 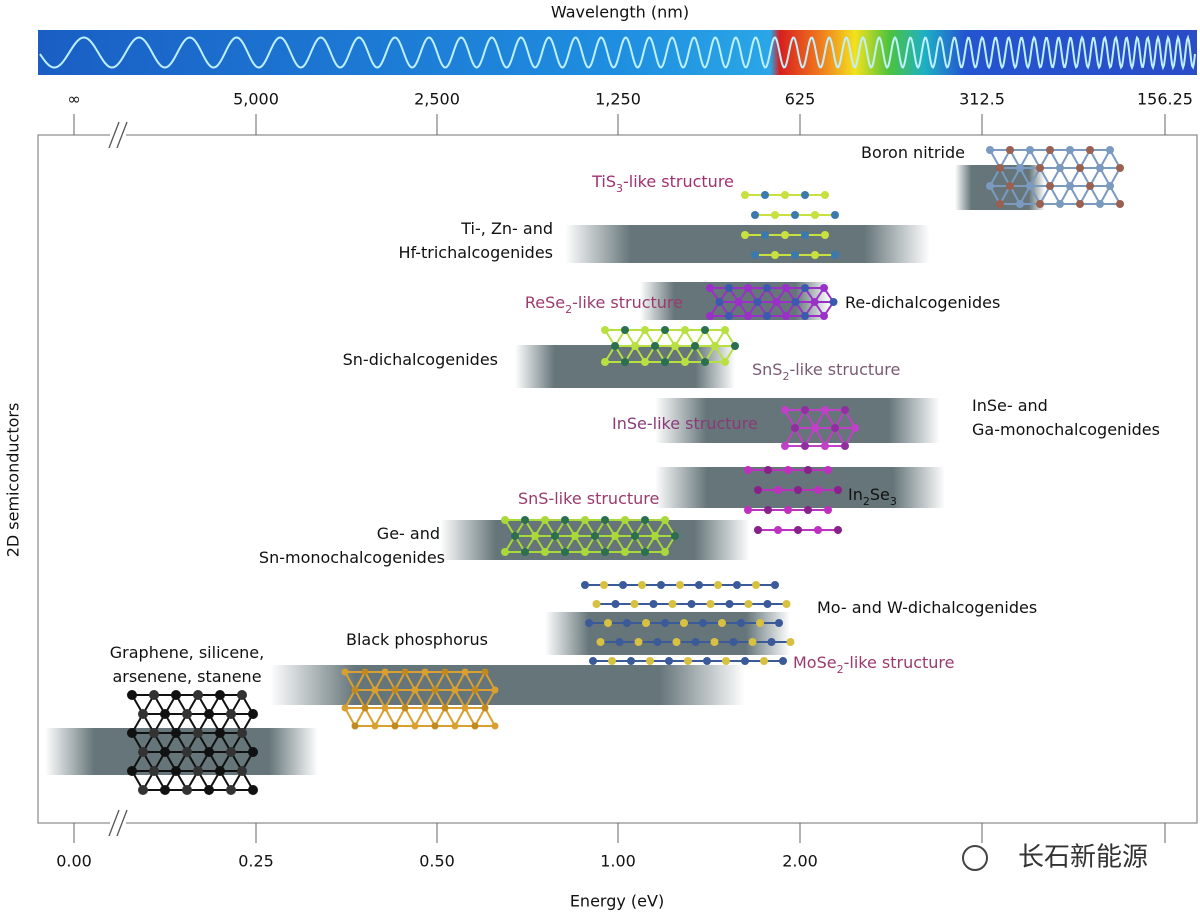 I want to click on axis-break, so click(x=122, y=823).